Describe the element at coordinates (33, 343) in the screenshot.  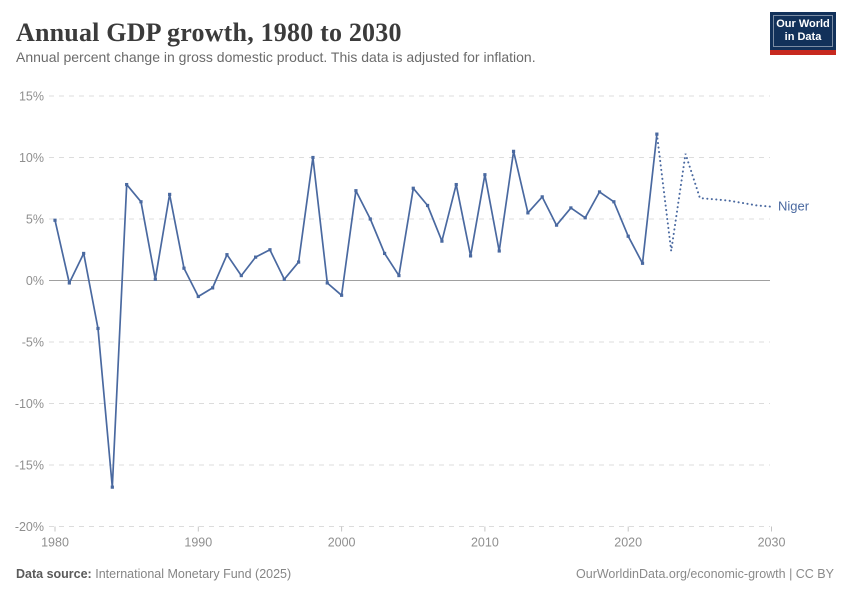
I see `y-axis-label: -5%` at that location.